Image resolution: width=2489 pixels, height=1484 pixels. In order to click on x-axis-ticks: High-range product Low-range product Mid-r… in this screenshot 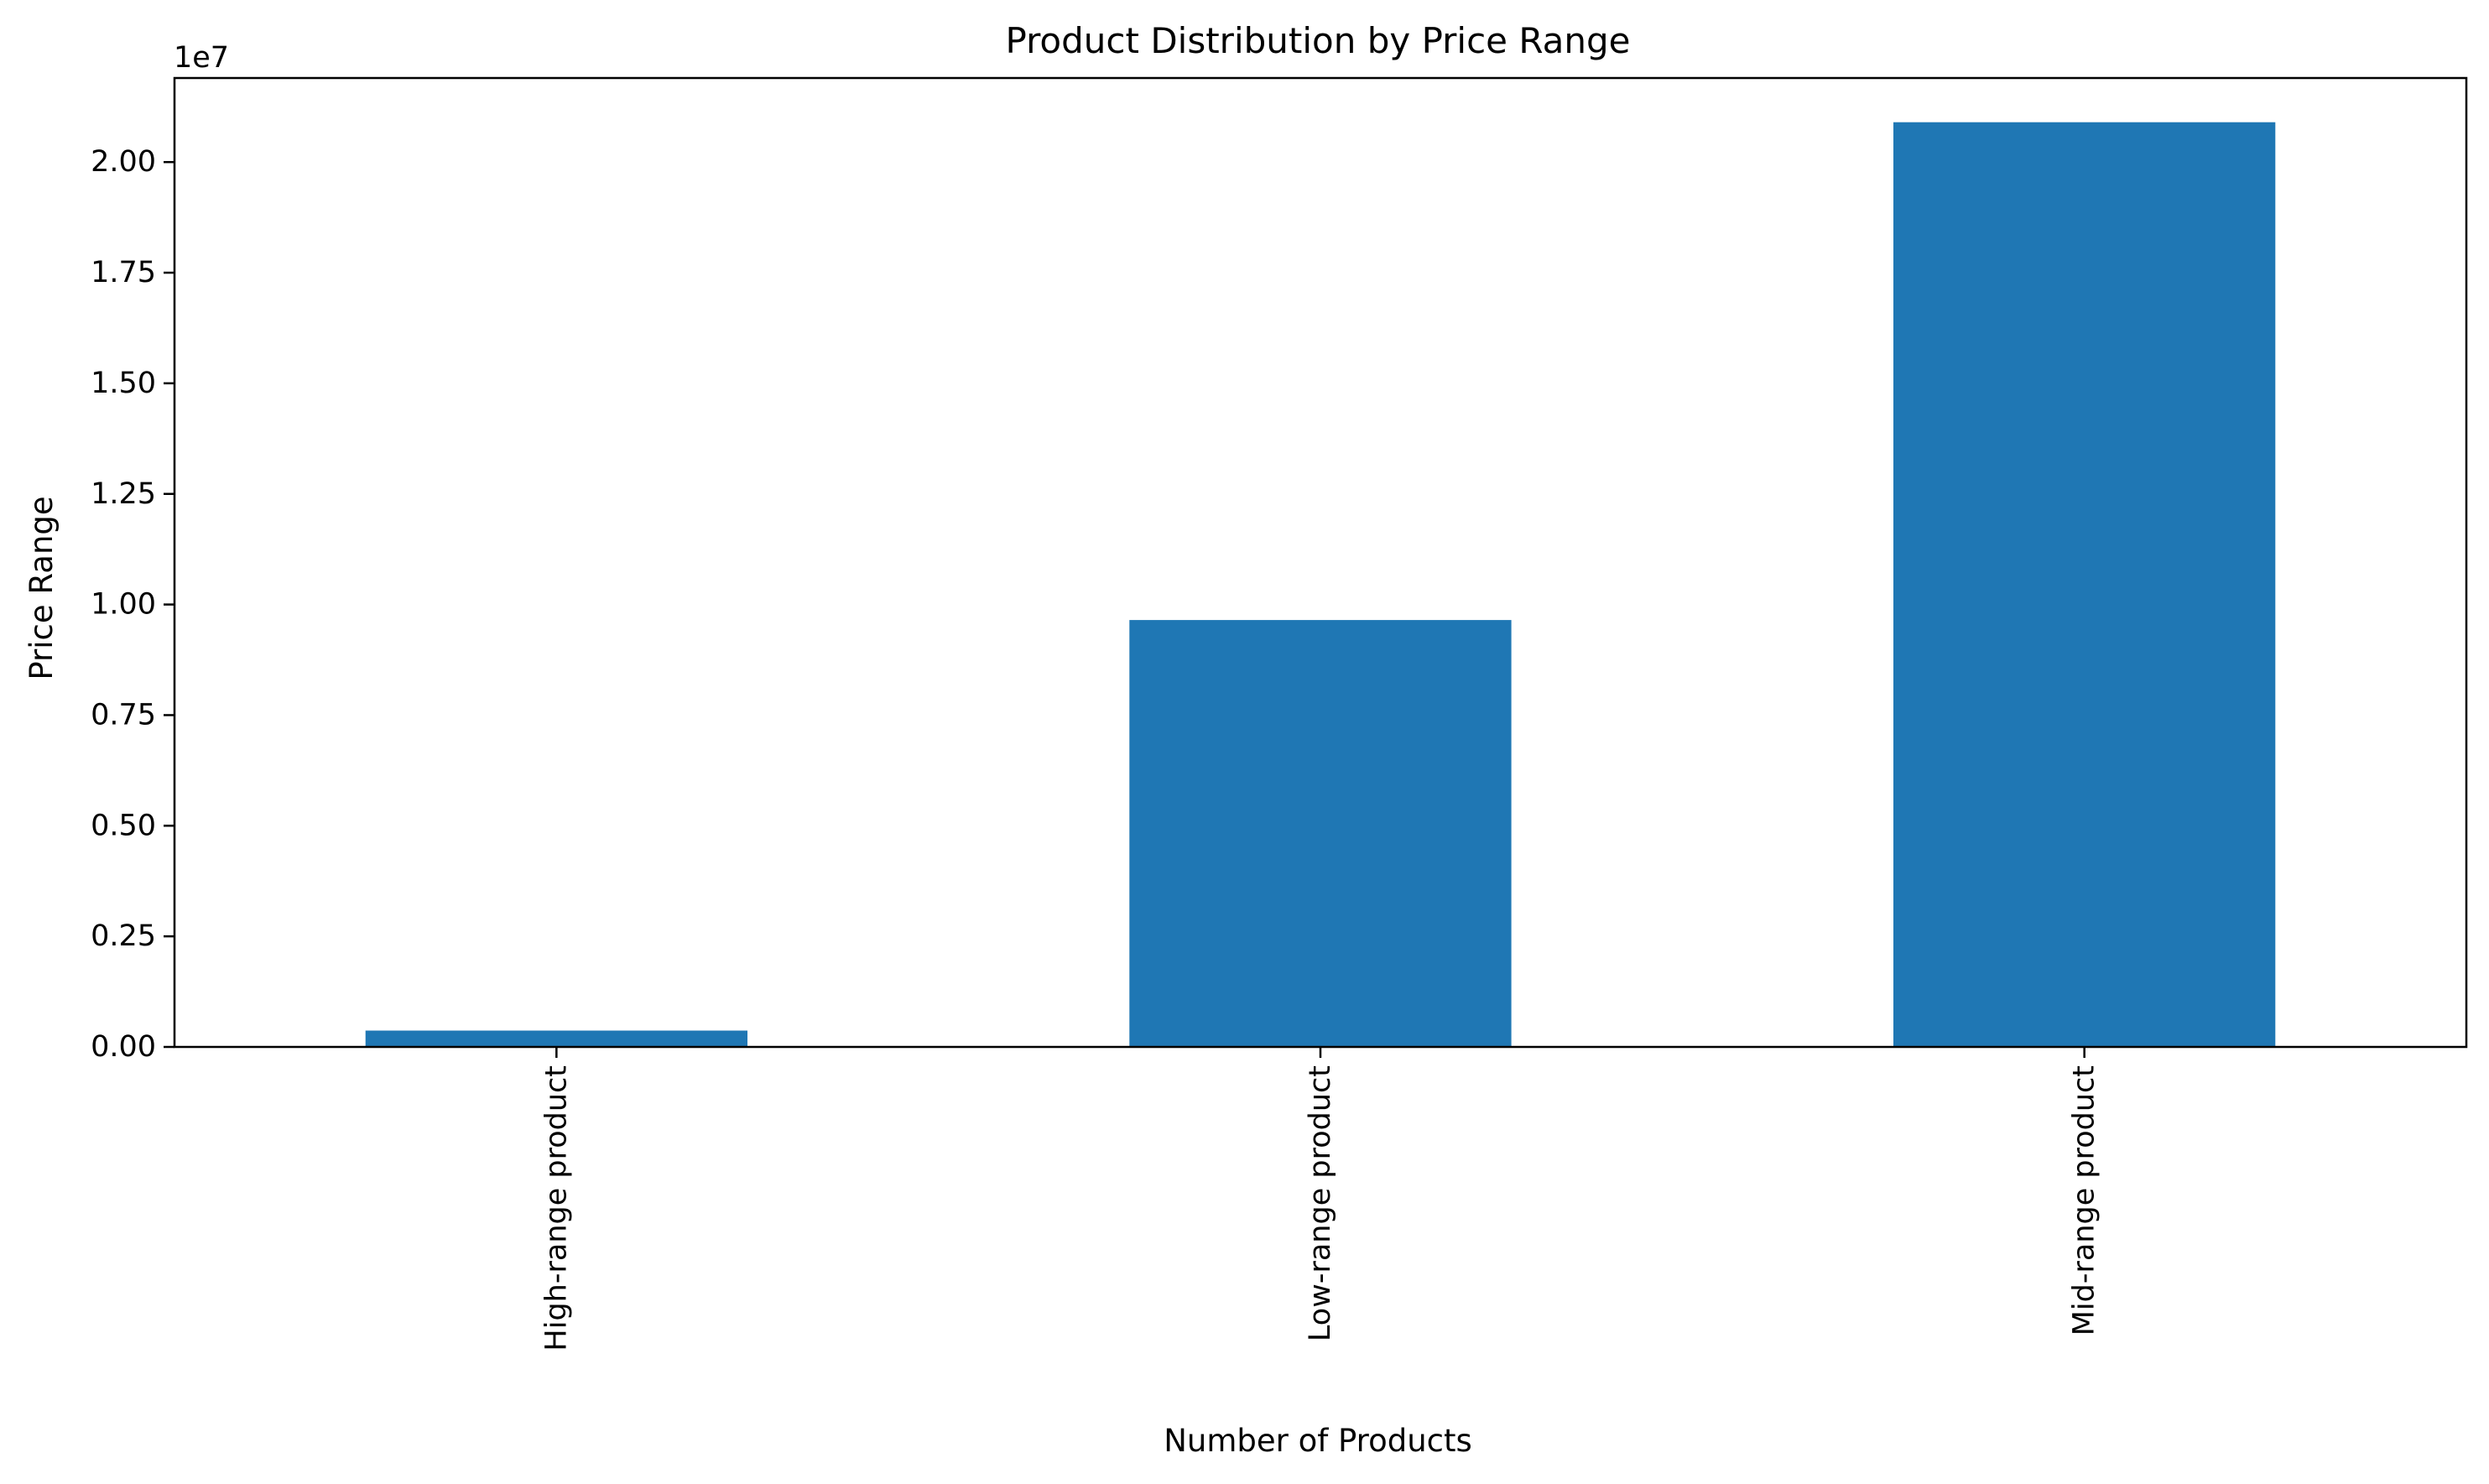, I will do `click(1320, 1199)`.